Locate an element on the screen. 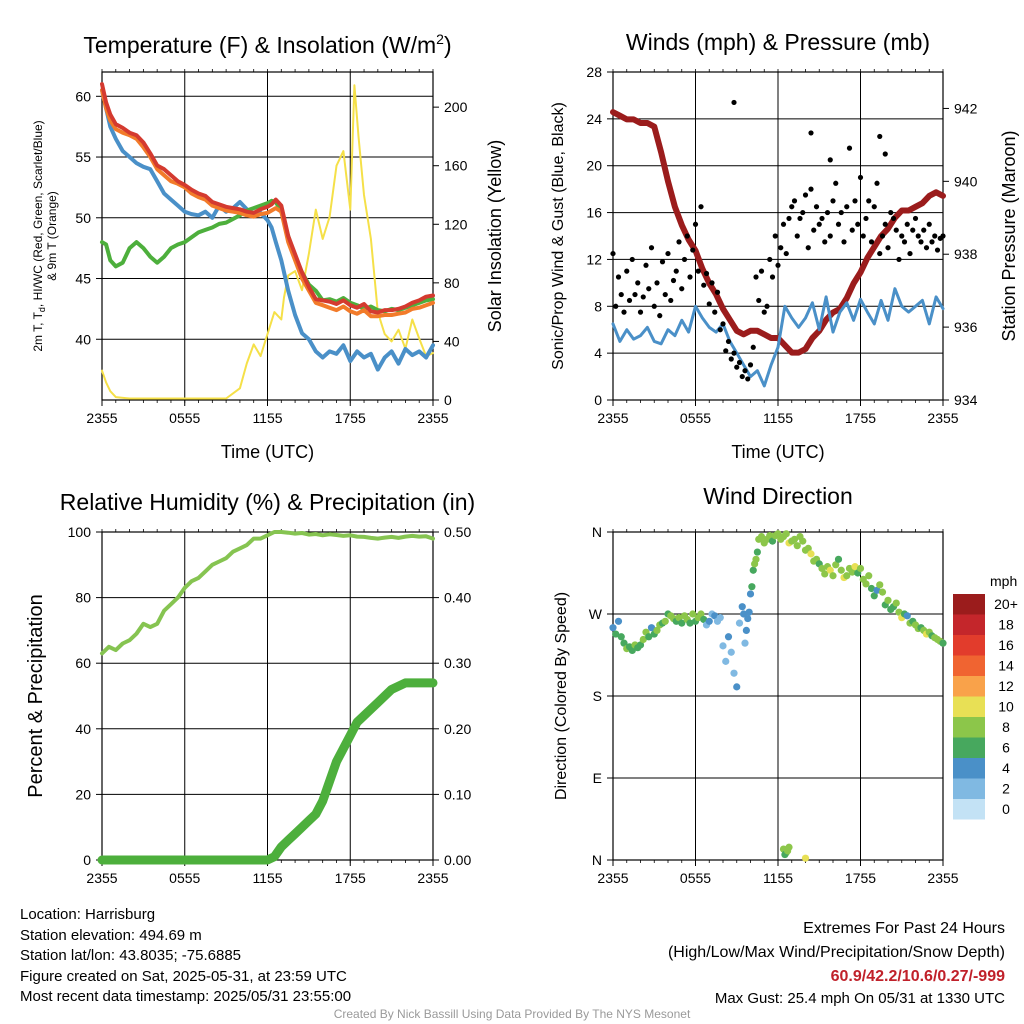 The image size is (1024, 1024). y-tick-label: N is located at coordinates (597, 860).